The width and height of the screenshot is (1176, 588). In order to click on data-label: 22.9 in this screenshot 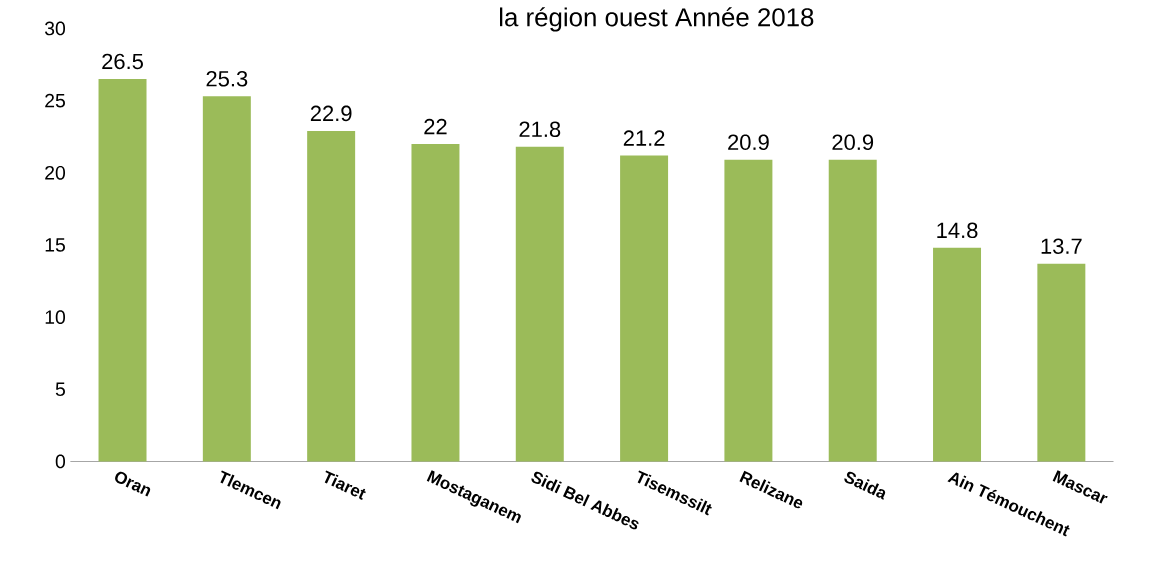, I will do `click(331, 113)`.